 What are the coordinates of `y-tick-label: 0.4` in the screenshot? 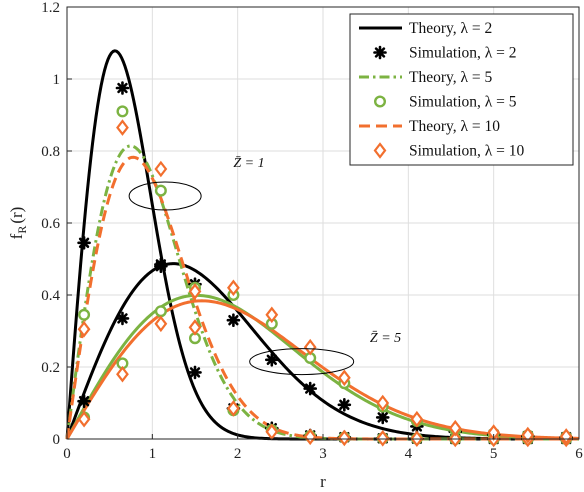 It's located at (50, 296).